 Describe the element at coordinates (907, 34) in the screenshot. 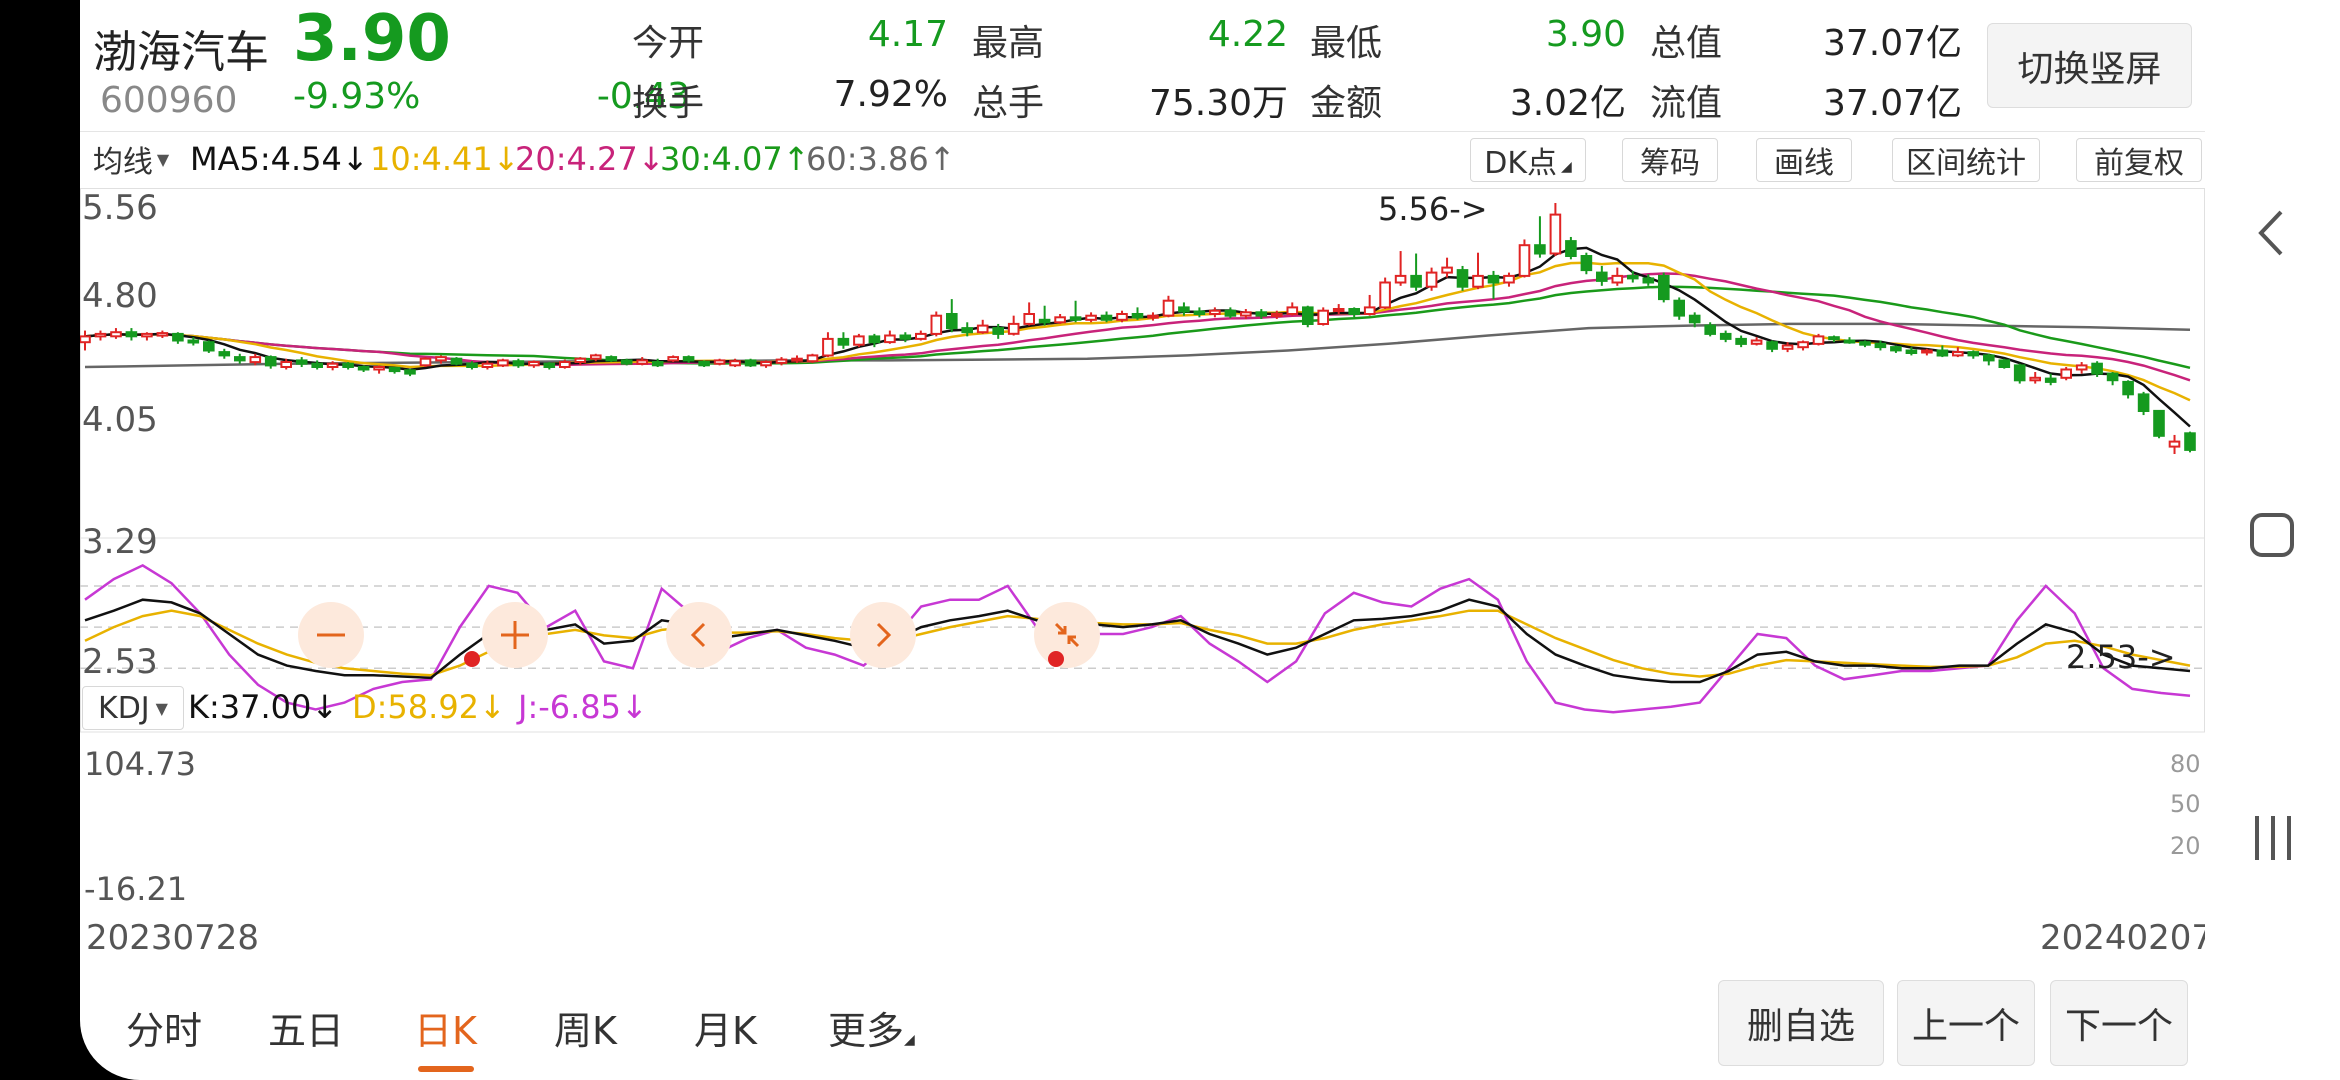

I see `open-value: 4.17` at that location.